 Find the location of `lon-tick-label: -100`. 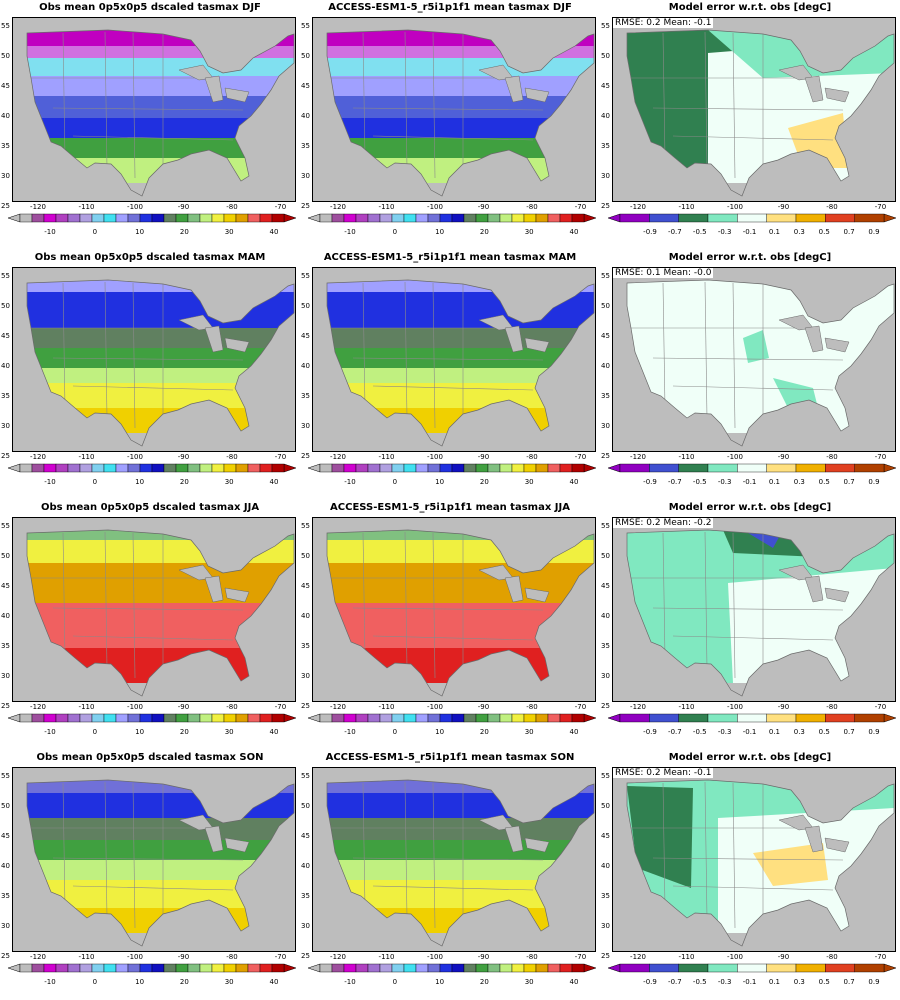

lon-tick-label: -100 is located at coordinates (735, 457).